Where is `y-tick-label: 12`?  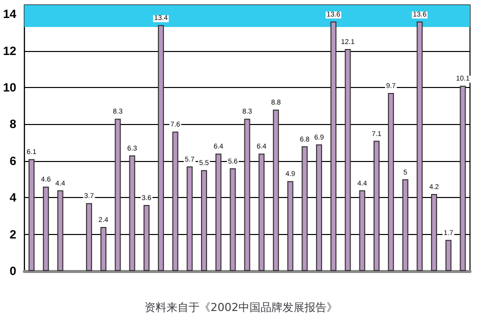
y-tick-label: 12 is located at coordinates (9, 51).